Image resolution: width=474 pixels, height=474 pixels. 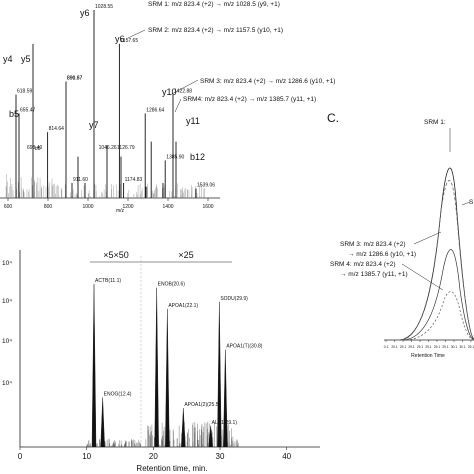 I want to click on spectrum-peak-label: 1157.65, so click(x=129, y=41).